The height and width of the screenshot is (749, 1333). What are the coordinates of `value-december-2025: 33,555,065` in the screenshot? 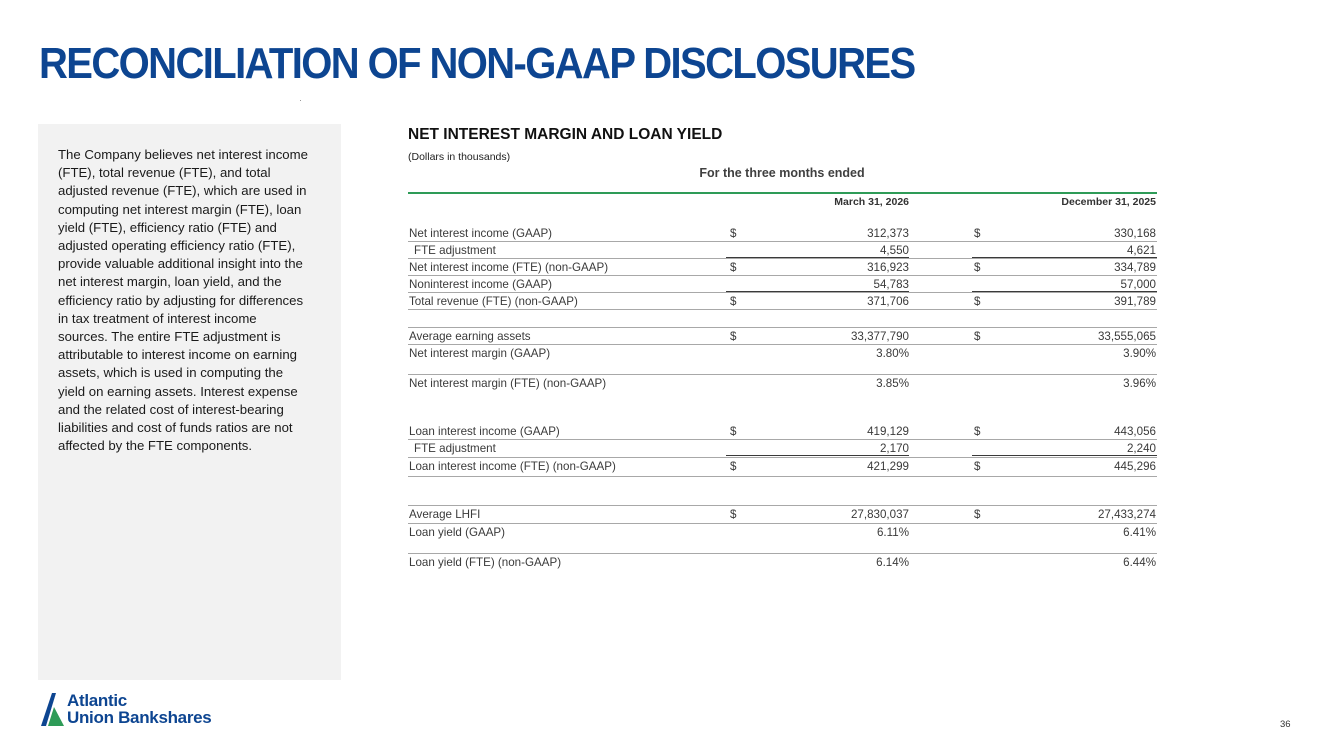 It's located at (1126, 336).